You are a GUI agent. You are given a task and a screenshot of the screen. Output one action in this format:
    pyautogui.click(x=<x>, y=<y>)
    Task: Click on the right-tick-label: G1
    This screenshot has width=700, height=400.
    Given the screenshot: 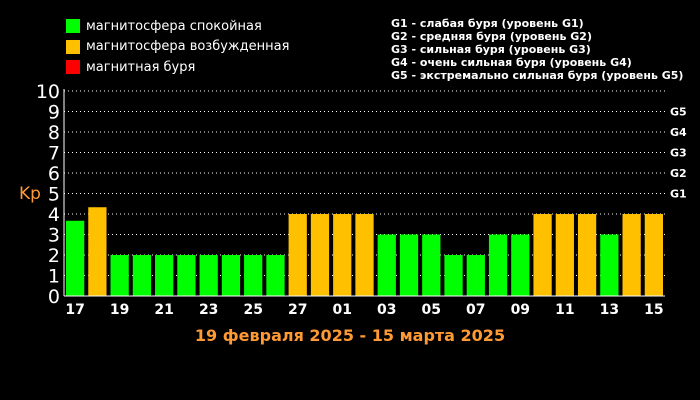 What is the action you would take?
    pyautogui.click(x=678, y=194)
    